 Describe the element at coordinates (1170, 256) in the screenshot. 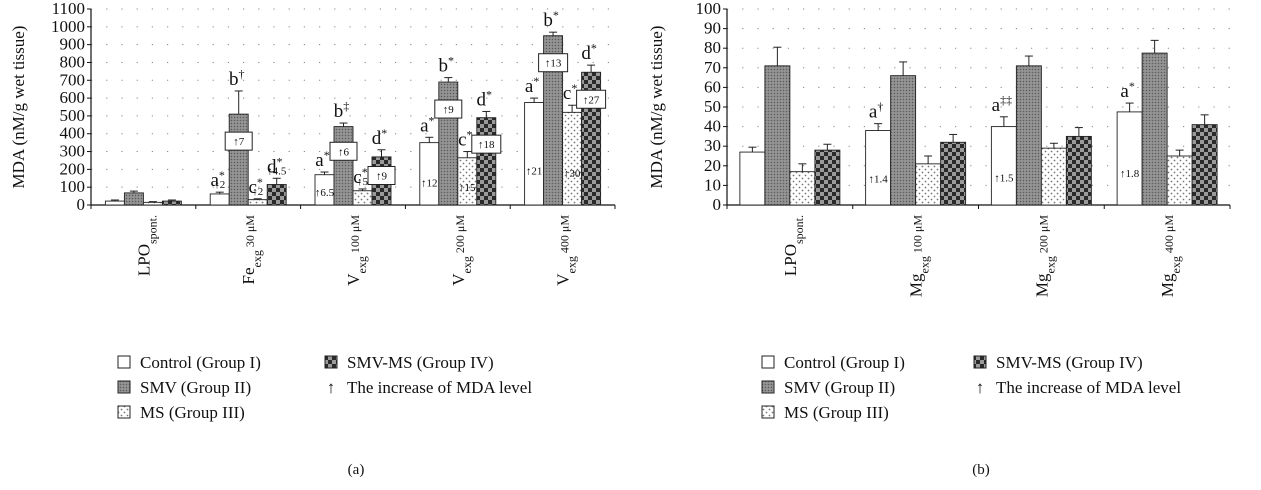

I see `x-category-label: Mgexg 400 μM` at that location.